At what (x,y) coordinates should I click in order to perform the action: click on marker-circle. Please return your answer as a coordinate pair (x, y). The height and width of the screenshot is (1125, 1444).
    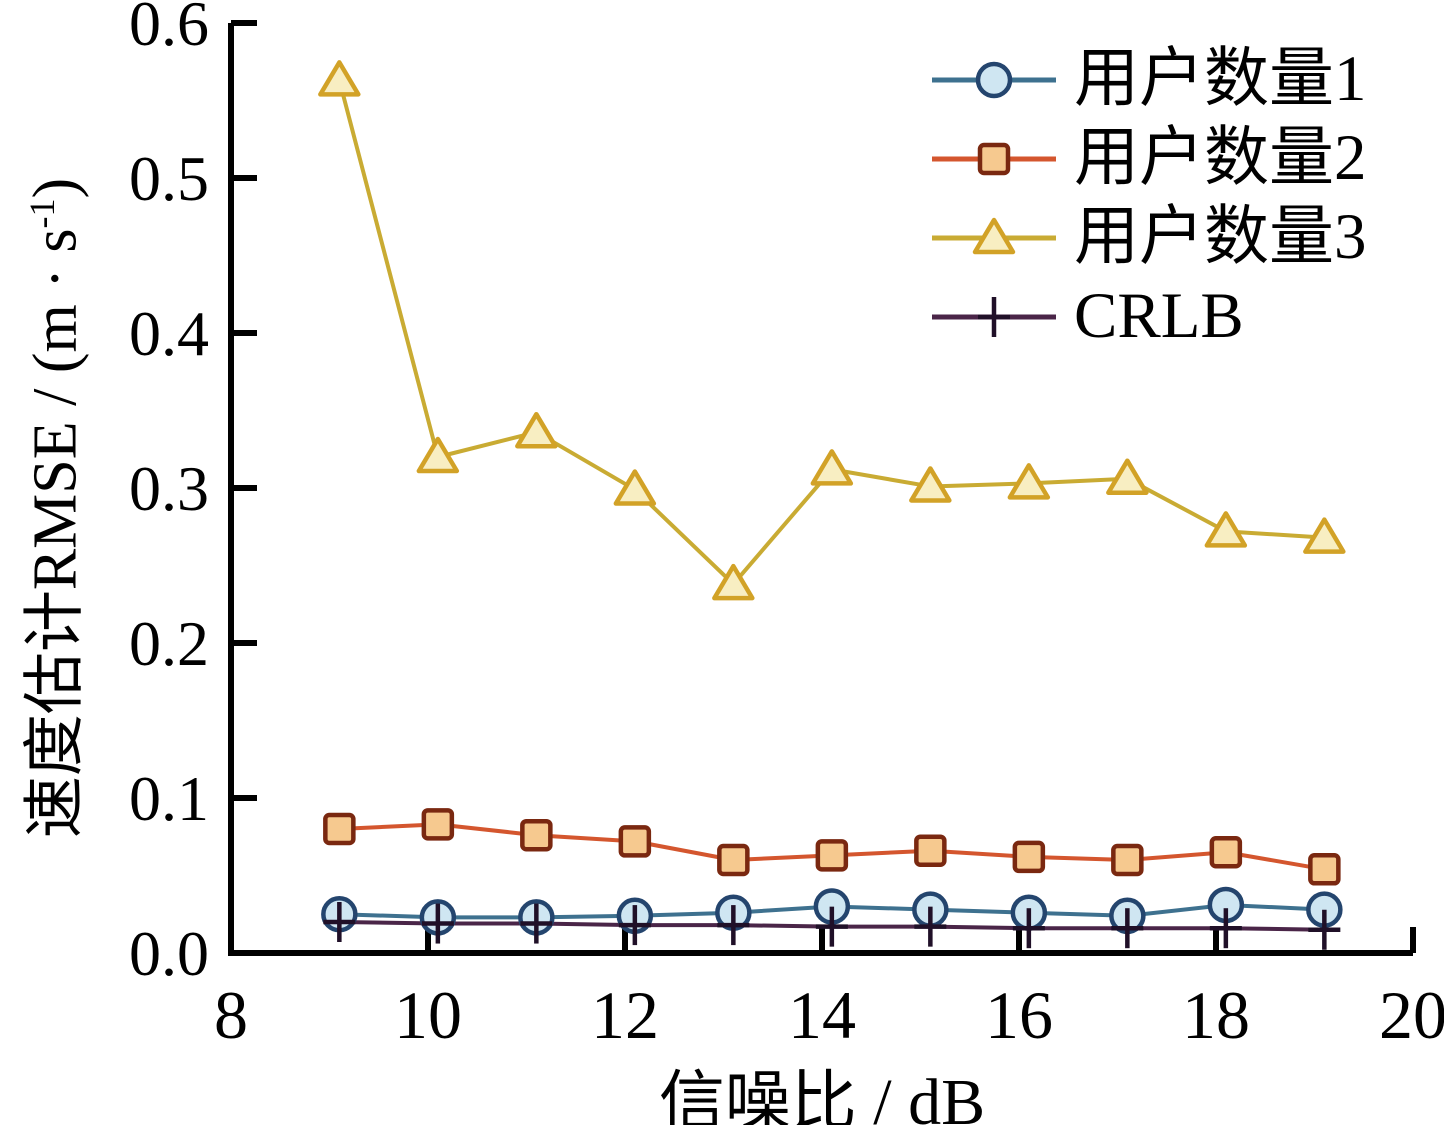
    Looking at the image, I should click on (994, 79).